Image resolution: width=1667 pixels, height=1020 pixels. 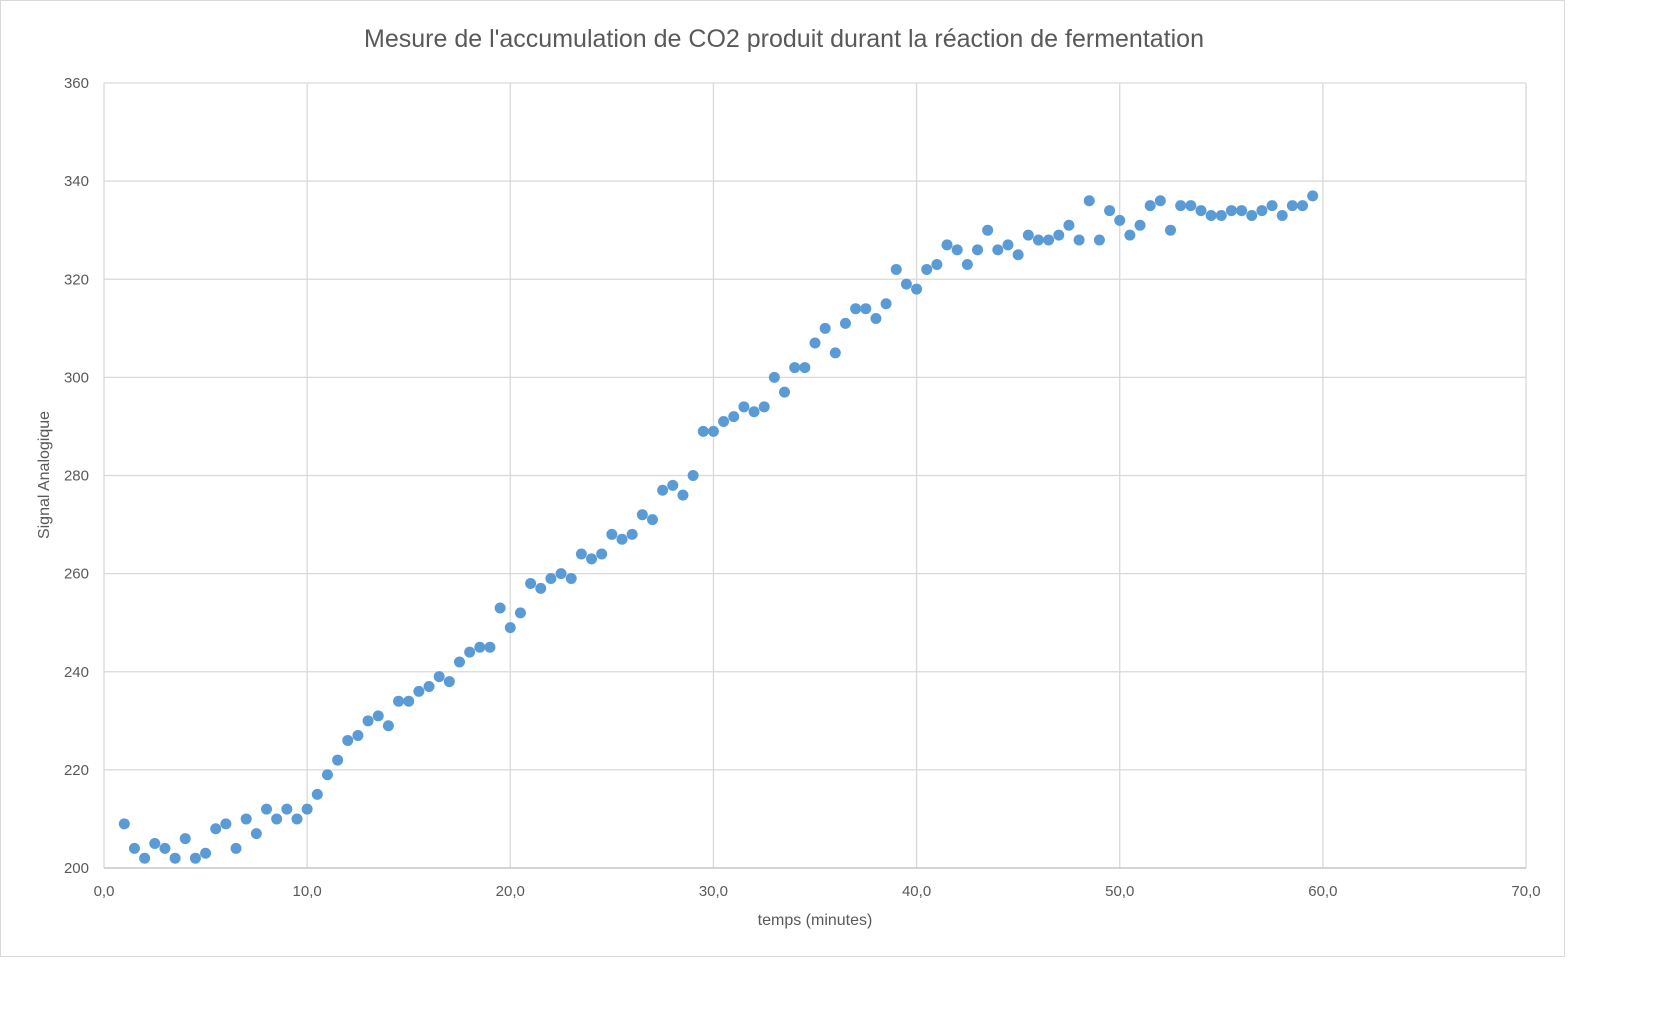 What do you see at coordinates (44, 475) in the screenshot?
I see `y-axis-title: Signal Analogique` at bounding box center [44, 475].